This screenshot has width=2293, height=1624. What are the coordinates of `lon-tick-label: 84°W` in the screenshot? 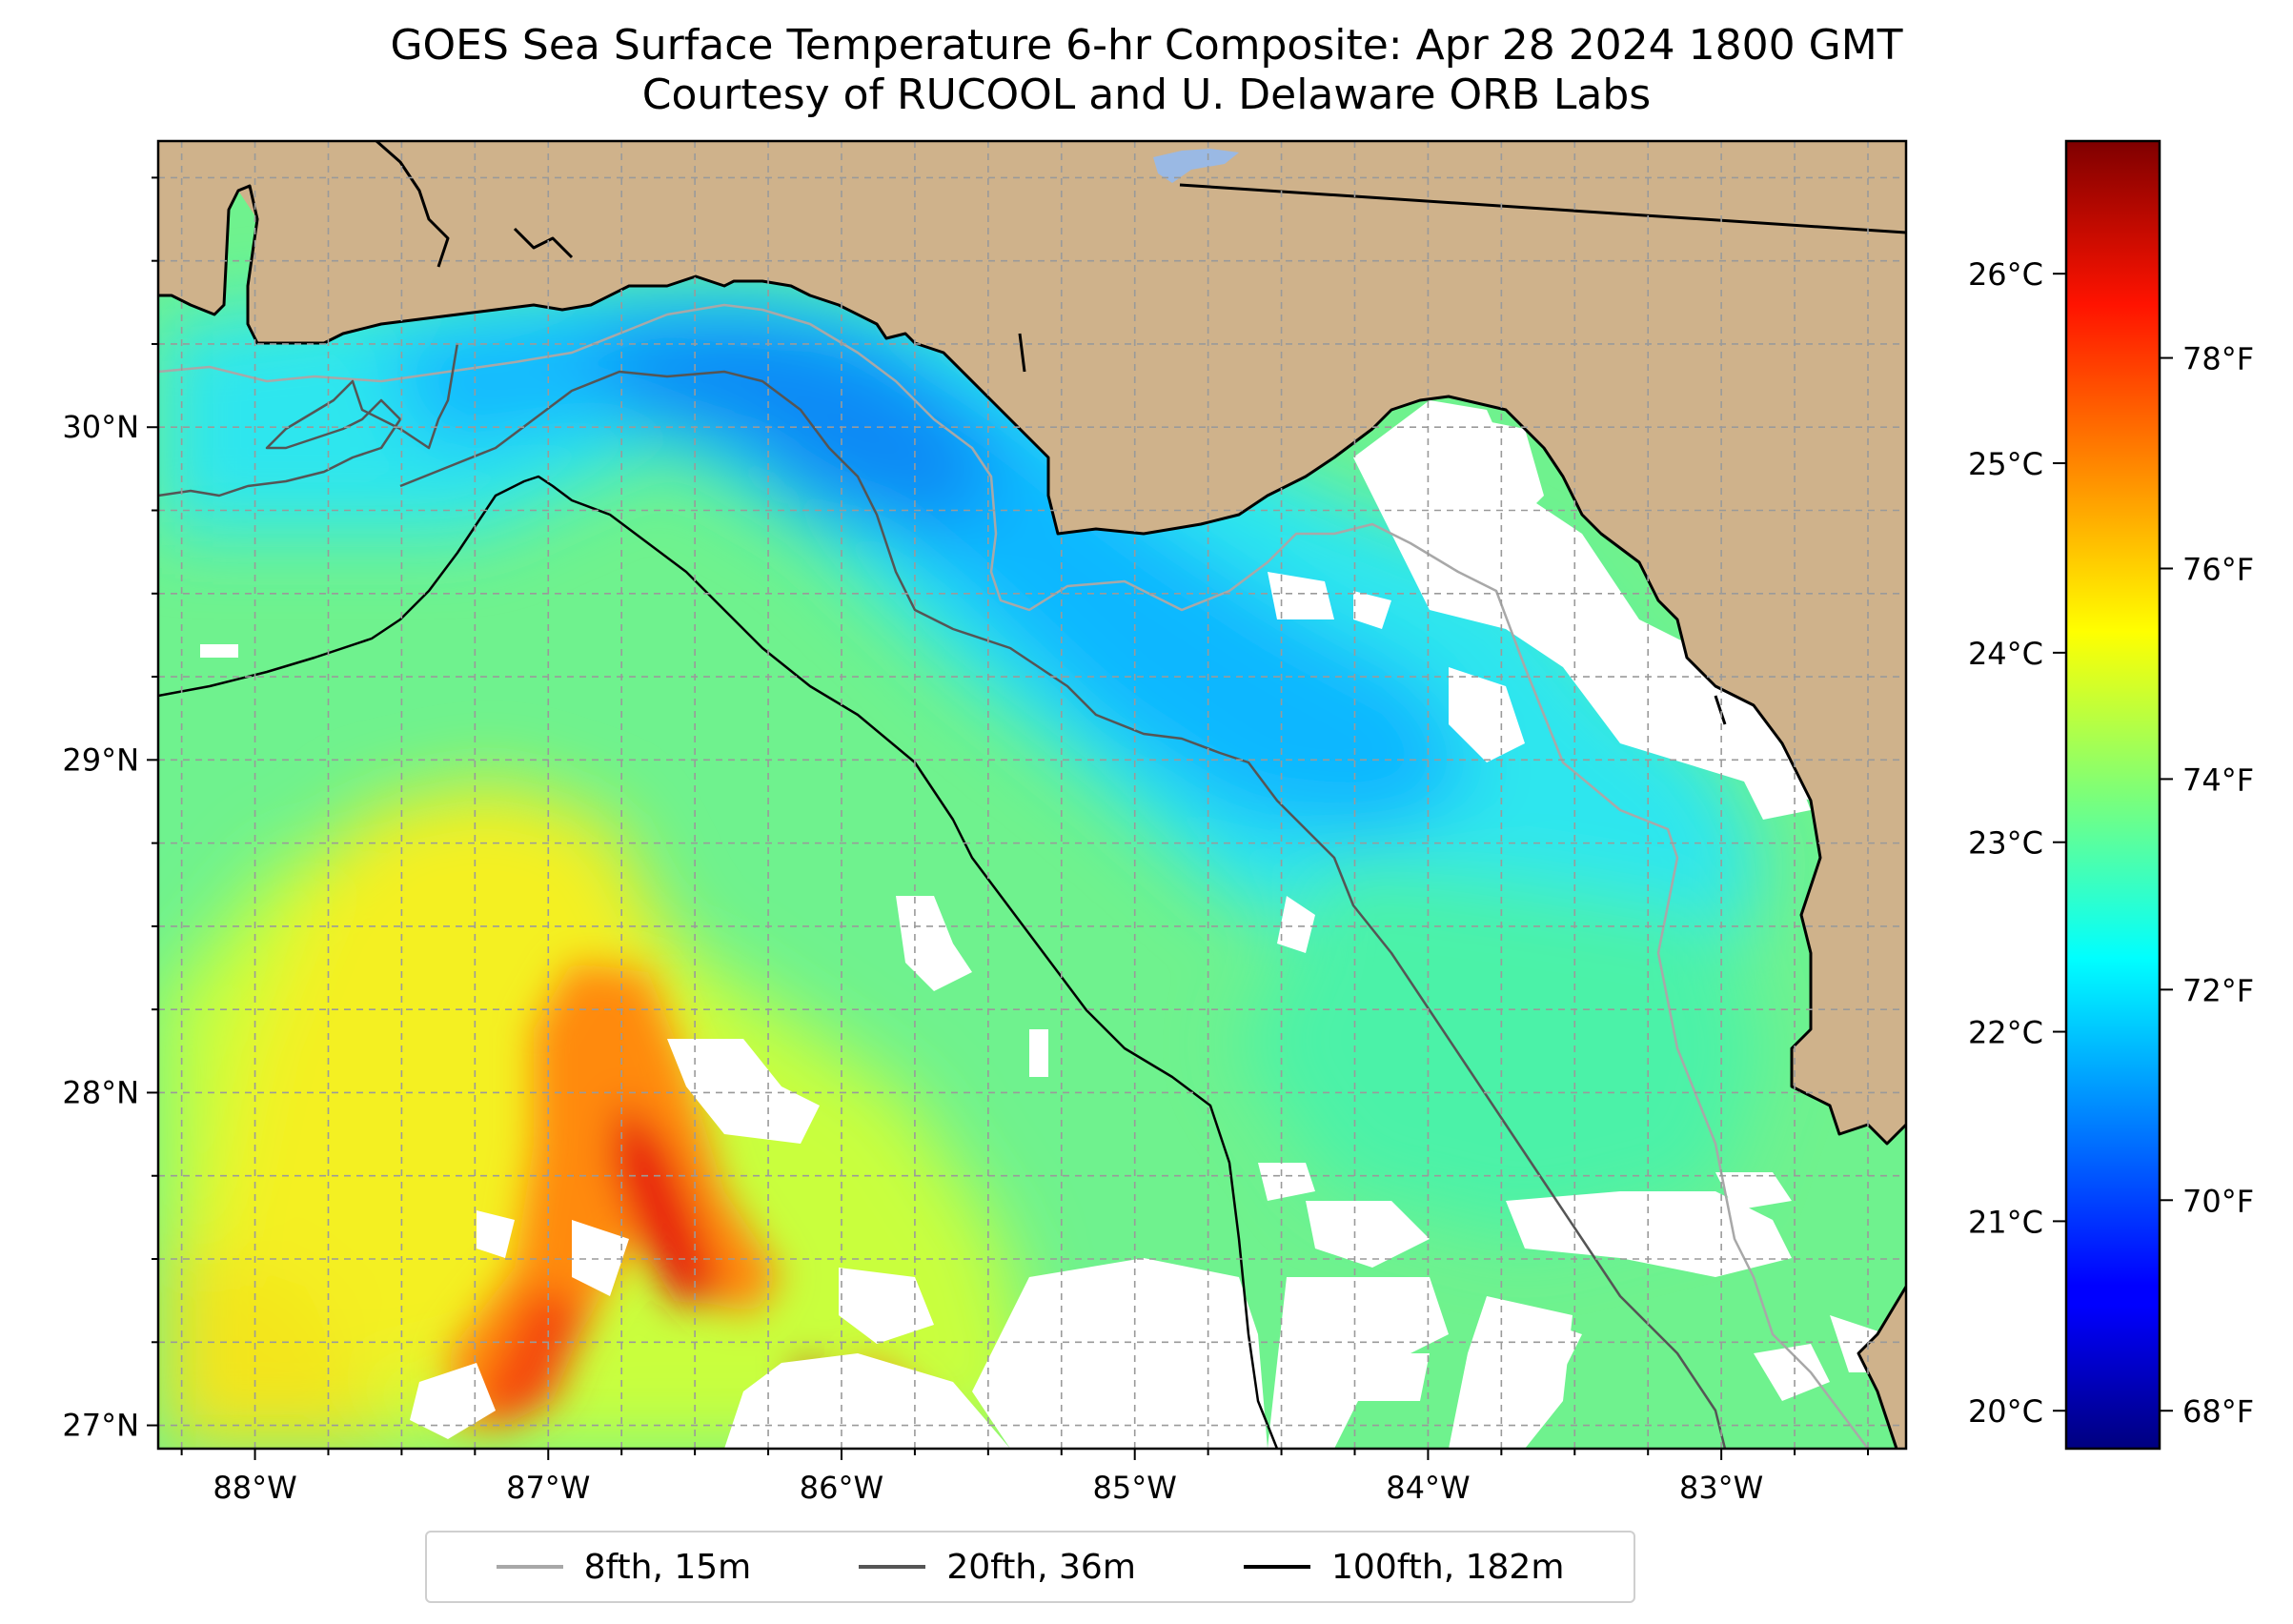 It's located at (1428, 1488).